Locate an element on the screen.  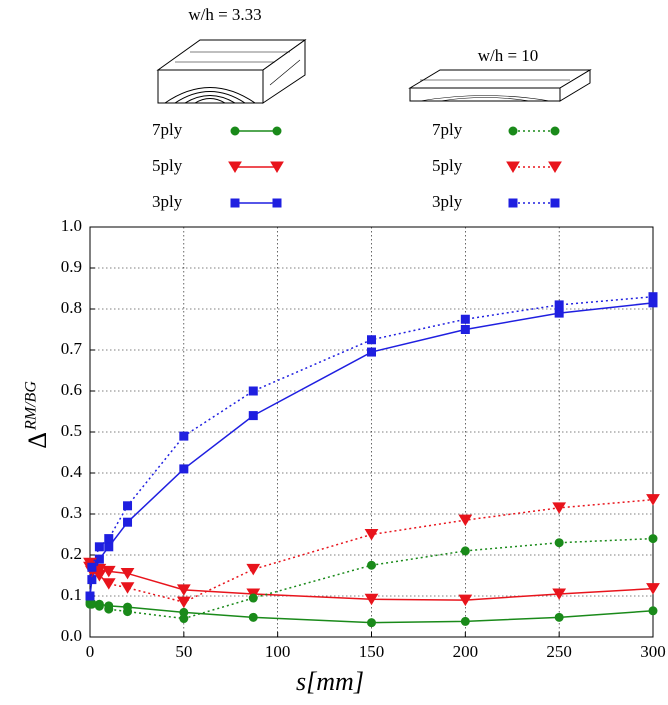
x-tick-label: 150 is located at coordinates (372, 651).